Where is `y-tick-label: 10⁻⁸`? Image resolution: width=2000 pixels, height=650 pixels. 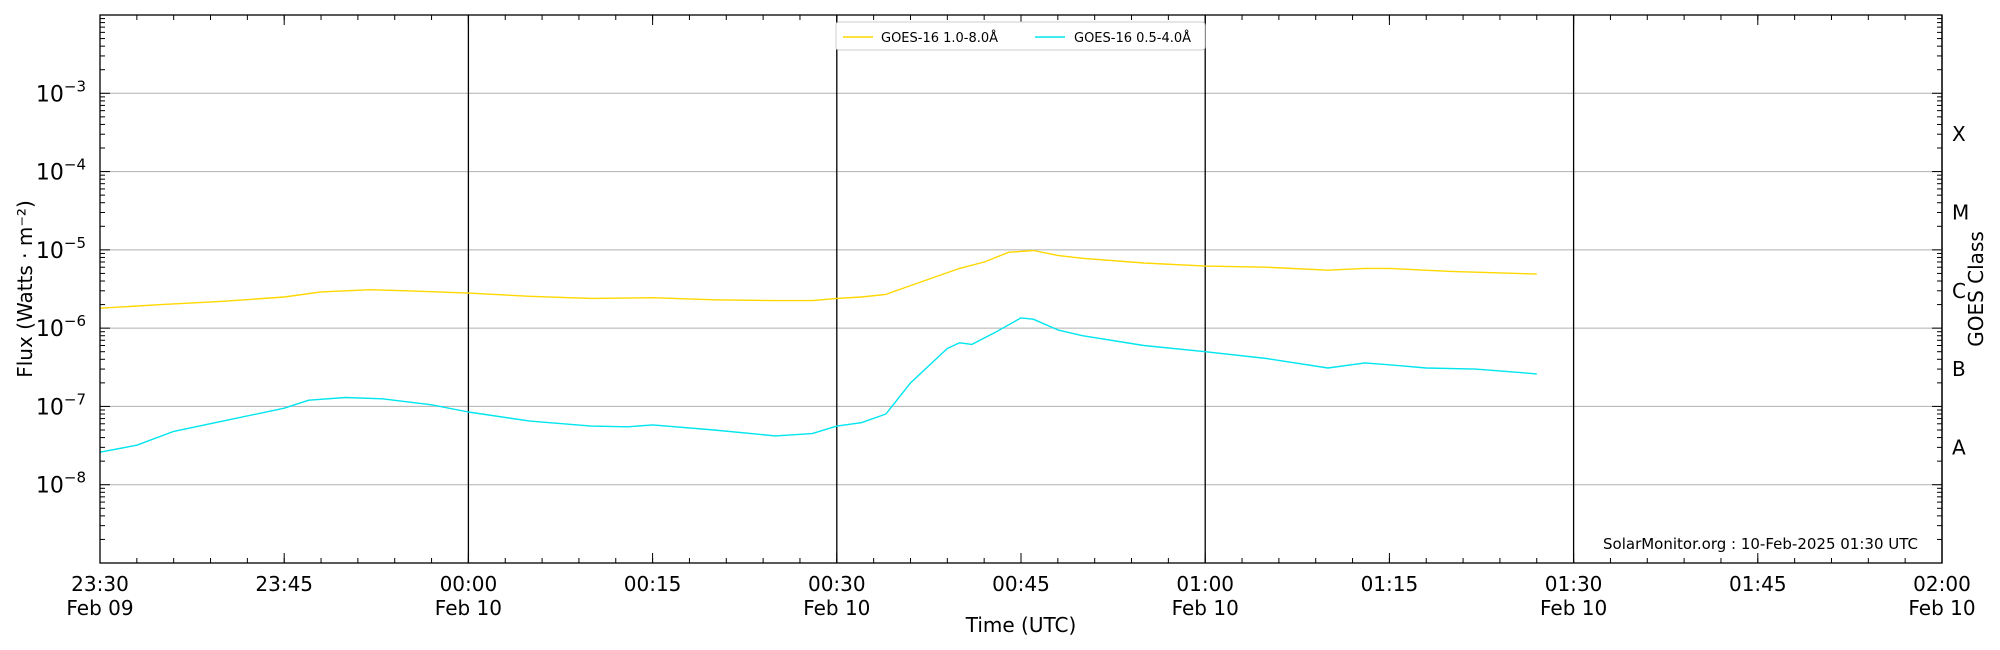
y-tick-label: 10⁻⁸ is located at coordinates (61, 484).